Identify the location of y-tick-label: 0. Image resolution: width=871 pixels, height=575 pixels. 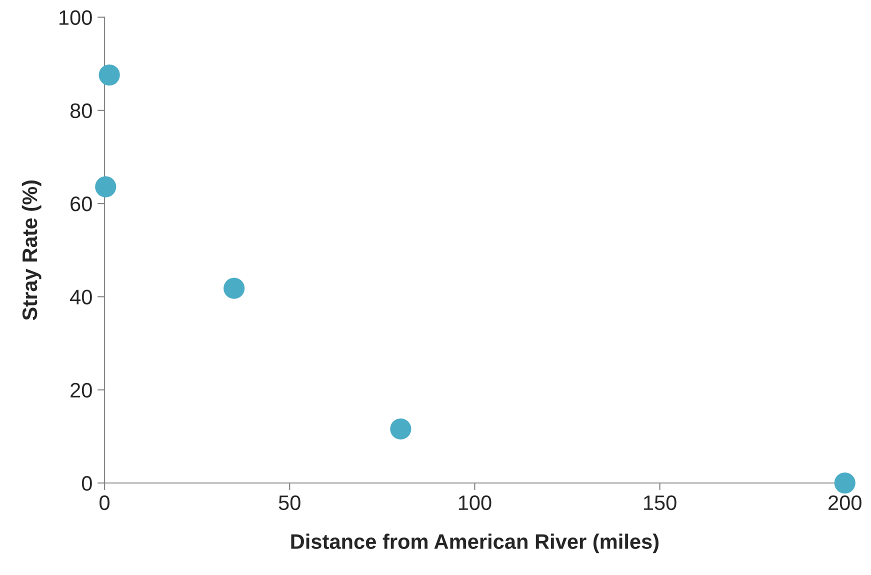
(87, 483).